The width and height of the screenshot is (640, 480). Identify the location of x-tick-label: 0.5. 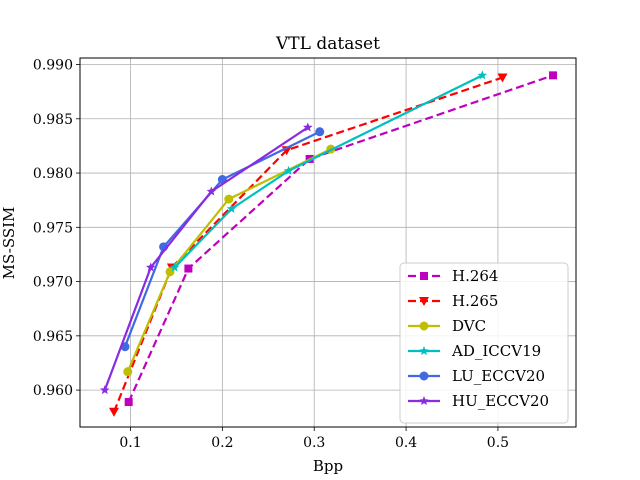
(498, 443).